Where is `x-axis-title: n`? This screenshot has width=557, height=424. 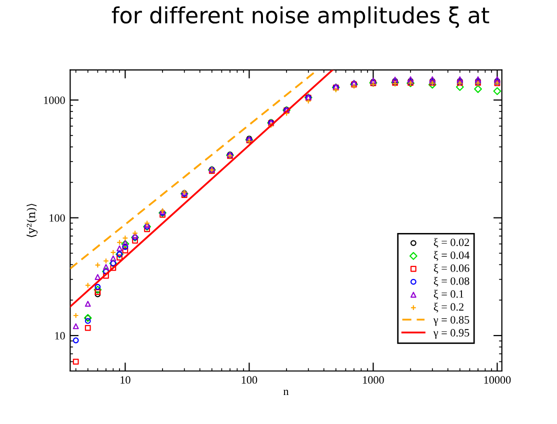 x-axis-title: n is located at coordinates (286, 393).